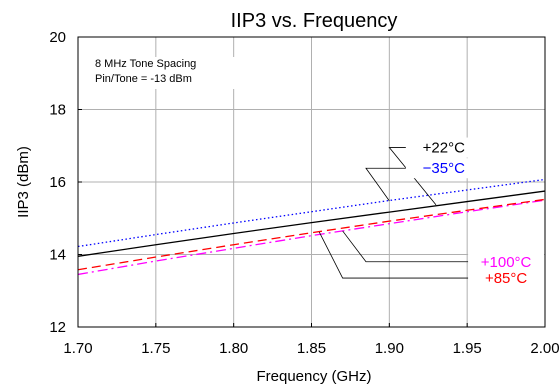 The image size is (559, 389). What do you see at coordinates (77, 348) in the screenshot?
I see `x-tick-label: 1.70` at bounding box center [77, 348].